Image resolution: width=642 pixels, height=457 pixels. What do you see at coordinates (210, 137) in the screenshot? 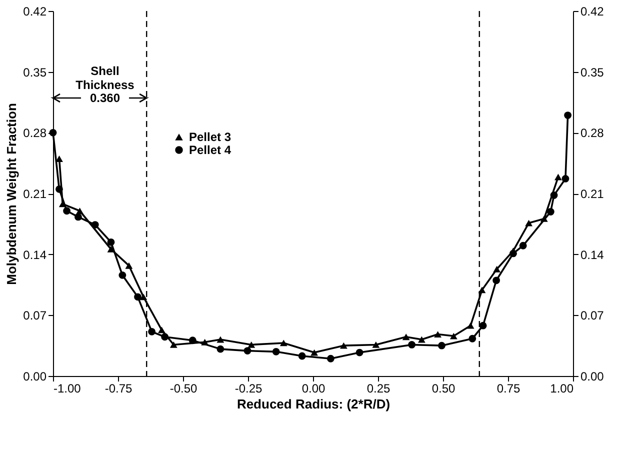
I see `legend-label: Pellet 3` at bounding box center [210, 137].